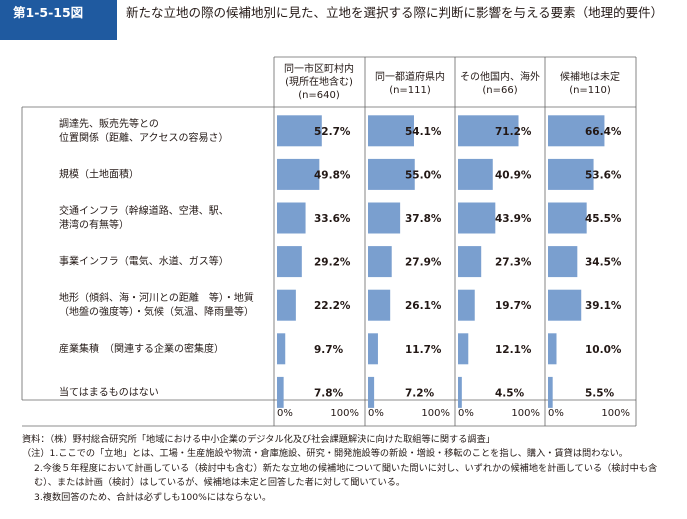 Image resolution: width=687 pixels, height=519 pixels. I want to click on value-label: 10.0%, so click(603, 350).